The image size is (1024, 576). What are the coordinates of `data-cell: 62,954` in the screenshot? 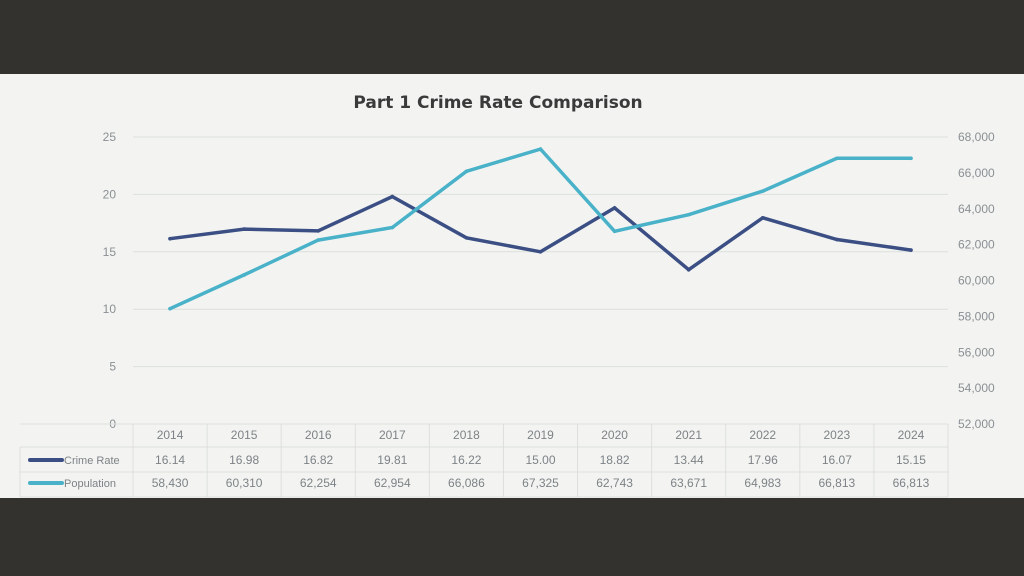 It's located at (392, 483).